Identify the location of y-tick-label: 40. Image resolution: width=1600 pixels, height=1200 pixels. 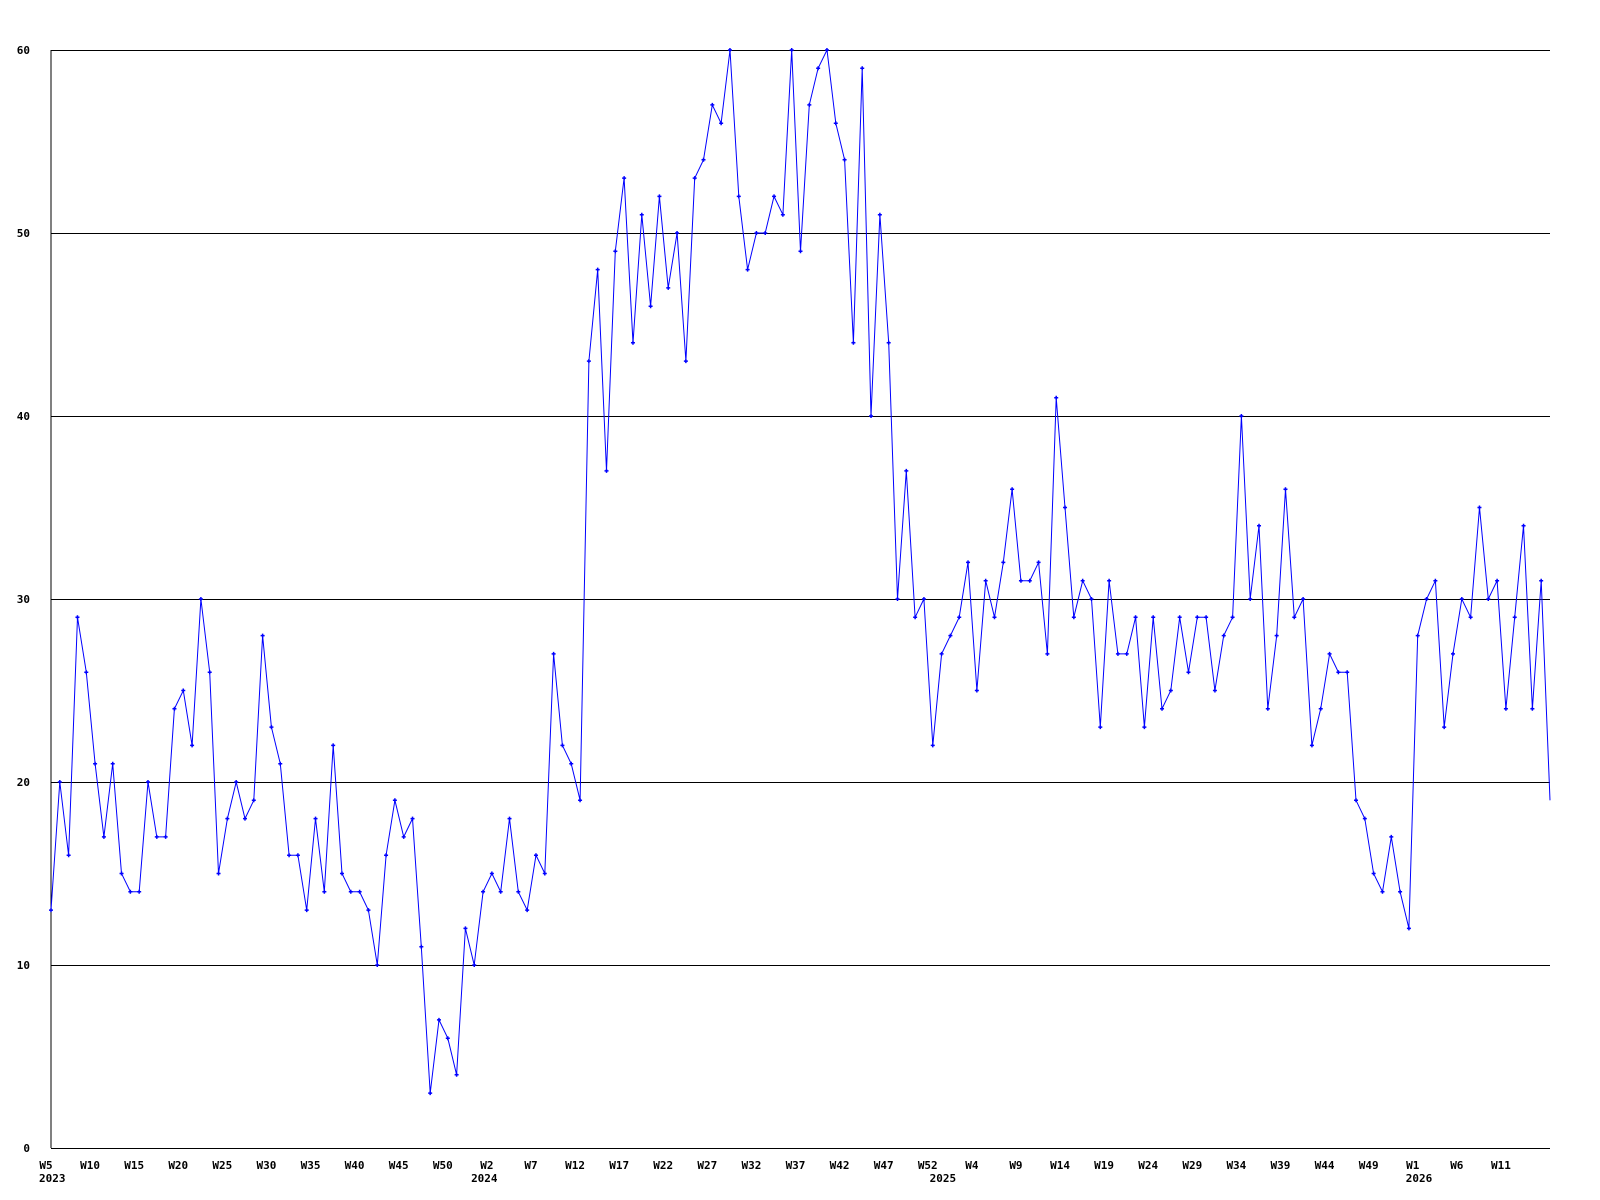
(23, 416).